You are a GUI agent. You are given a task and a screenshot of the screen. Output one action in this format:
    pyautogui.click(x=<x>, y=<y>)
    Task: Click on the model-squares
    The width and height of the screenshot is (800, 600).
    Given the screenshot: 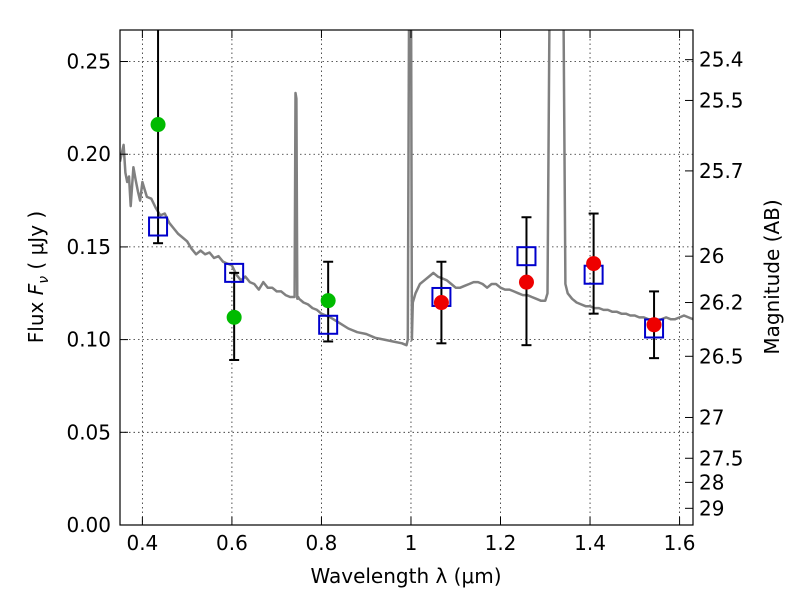 What is the action you would take?
    pyautogui.click(x=406, y=277)
    